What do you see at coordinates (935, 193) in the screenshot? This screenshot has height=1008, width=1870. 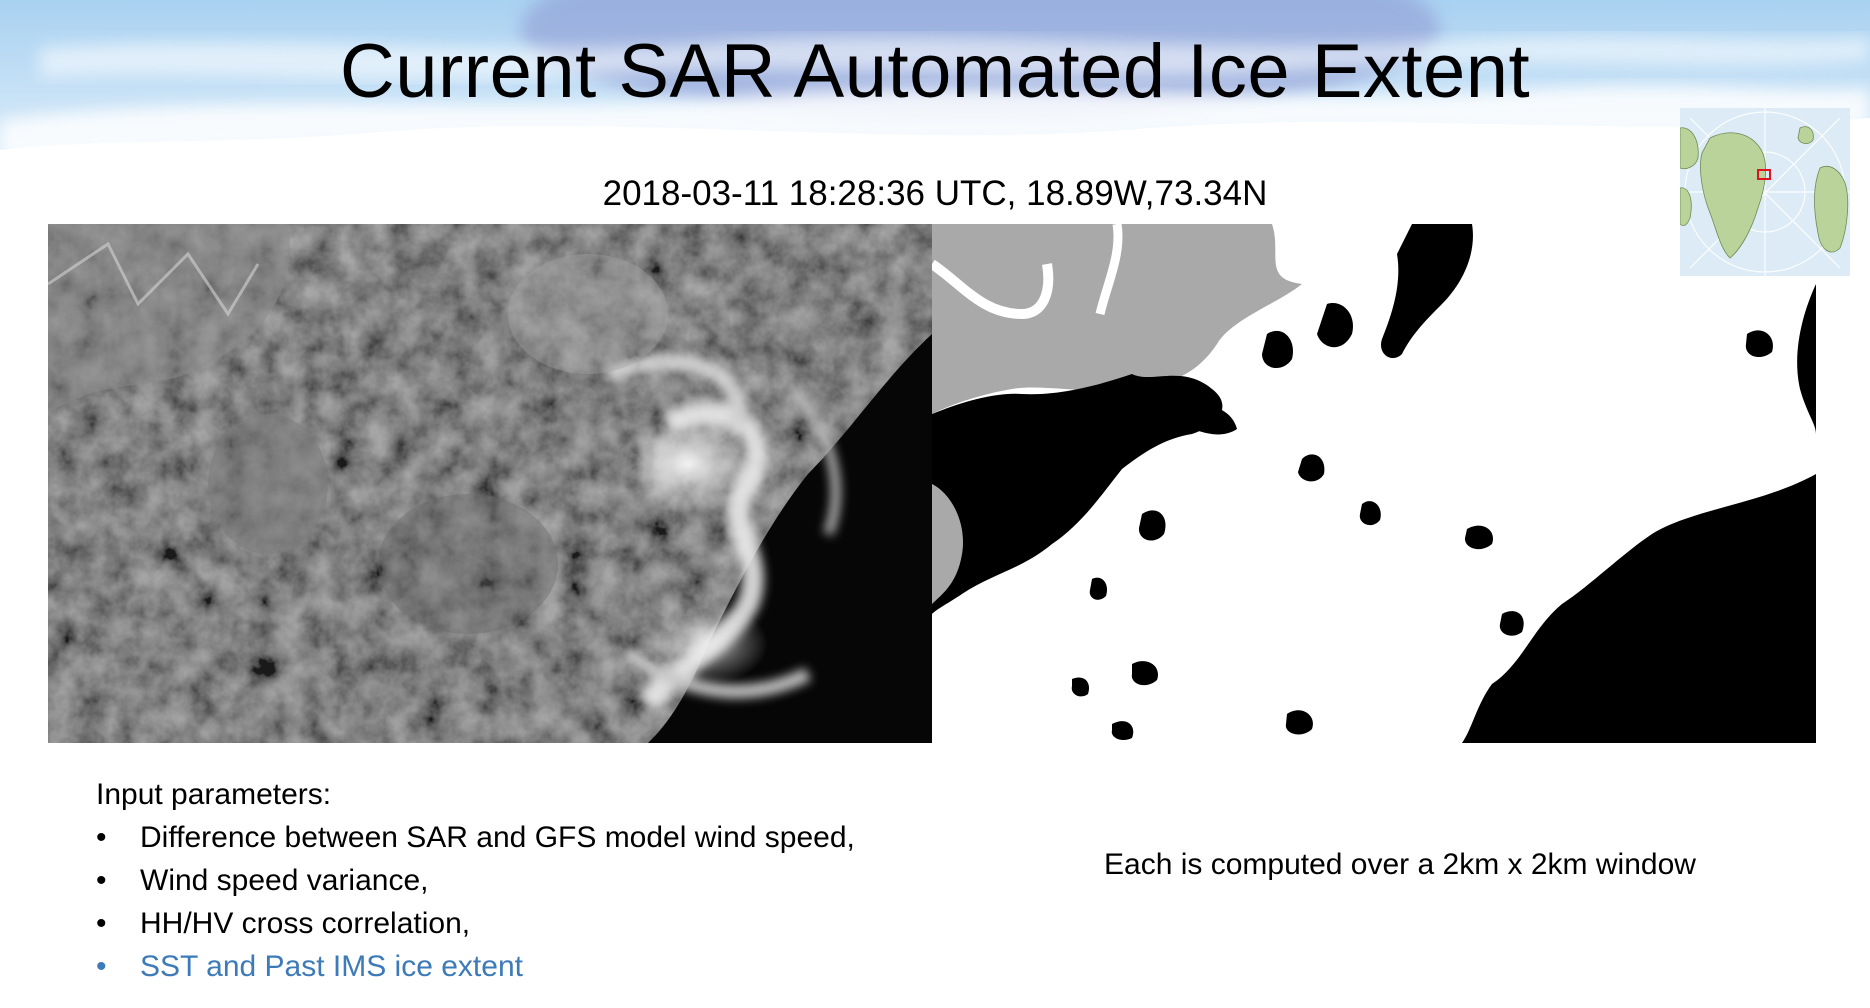 I see `image-timestamp-location: 2018-03-11 18:28:36 UTC, 18.89W,73.34N` at bounding box center [935, 193].